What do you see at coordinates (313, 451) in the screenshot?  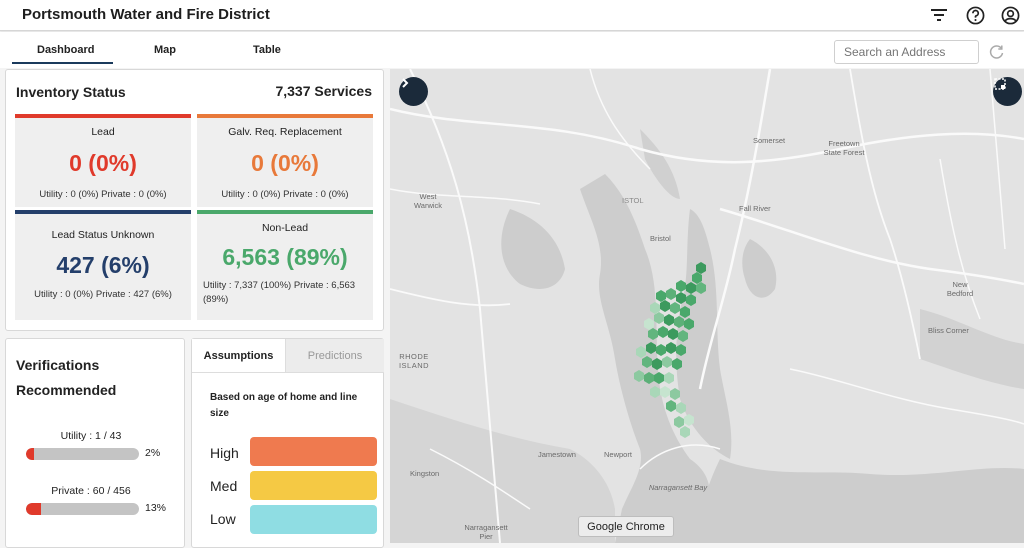 I see `level-high-swatch` at bounding box center [313, 451].